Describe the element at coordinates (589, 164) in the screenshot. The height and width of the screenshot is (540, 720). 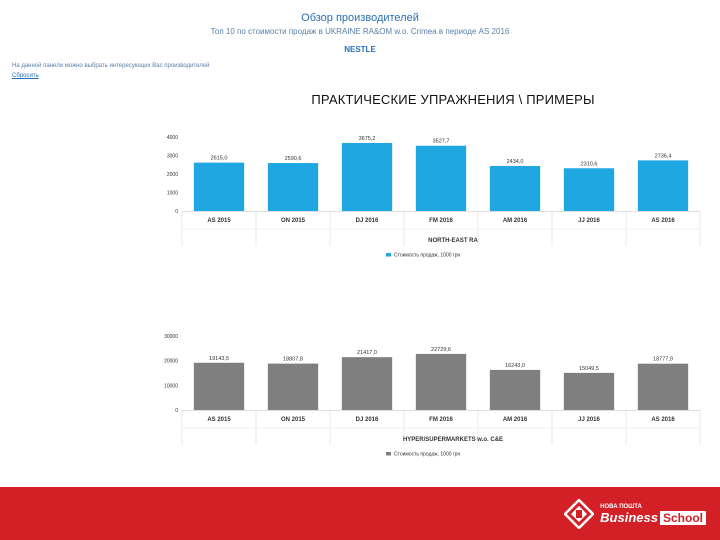
I see `bar-value-label: 2310,6` at that location.